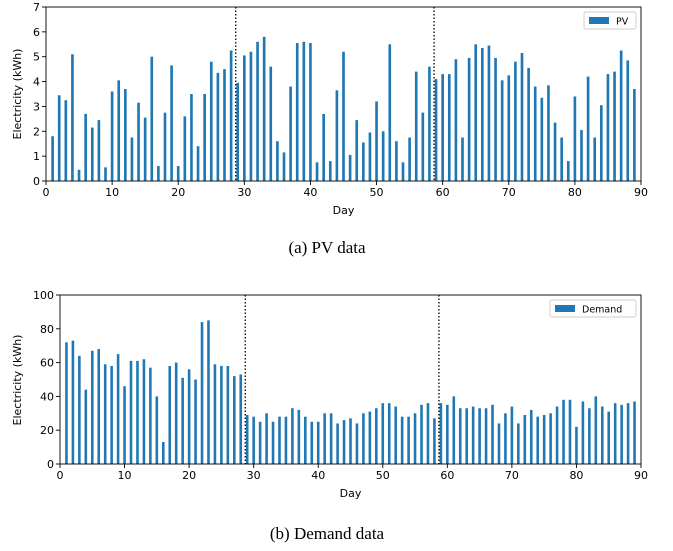  What do you see at coordinates (17, 380) in the screenshot?
I see `y-axis-label: Electricity (kWh)` at bounding box center [17, 380].